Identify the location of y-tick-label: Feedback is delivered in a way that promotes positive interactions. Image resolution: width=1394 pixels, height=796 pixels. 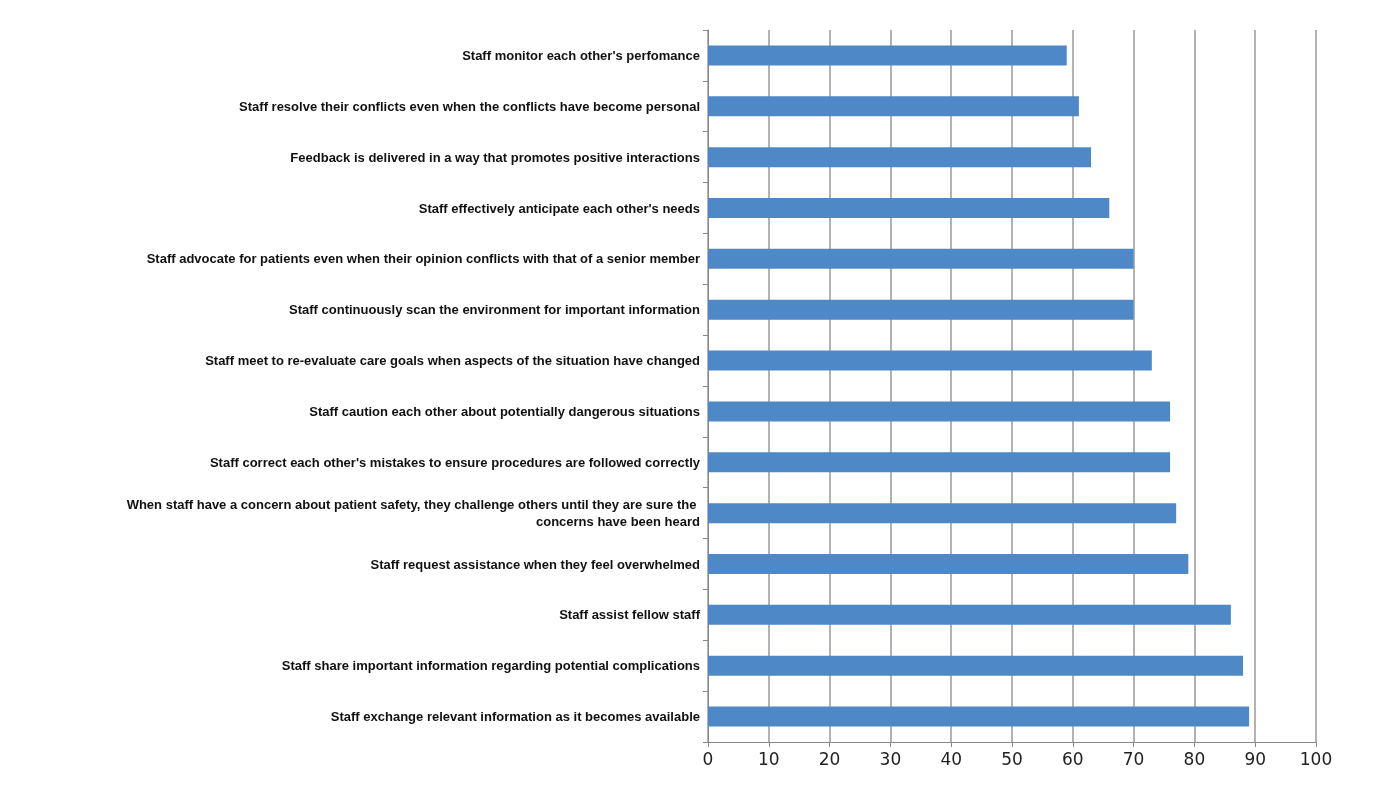
(495, 157).